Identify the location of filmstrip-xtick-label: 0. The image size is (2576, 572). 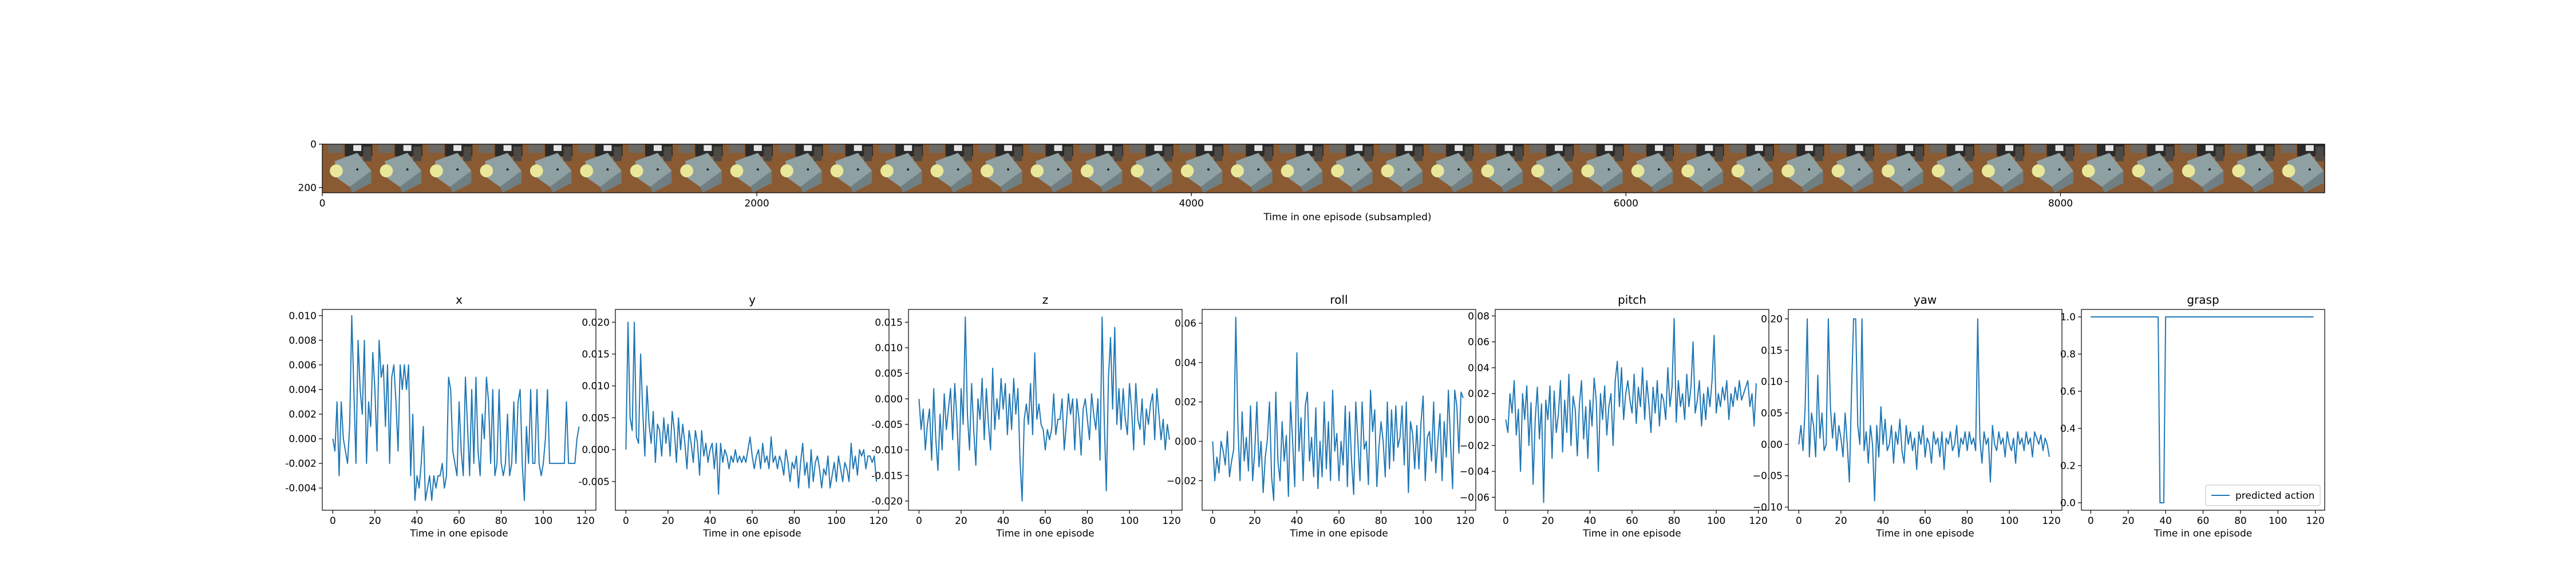
(322, 203).